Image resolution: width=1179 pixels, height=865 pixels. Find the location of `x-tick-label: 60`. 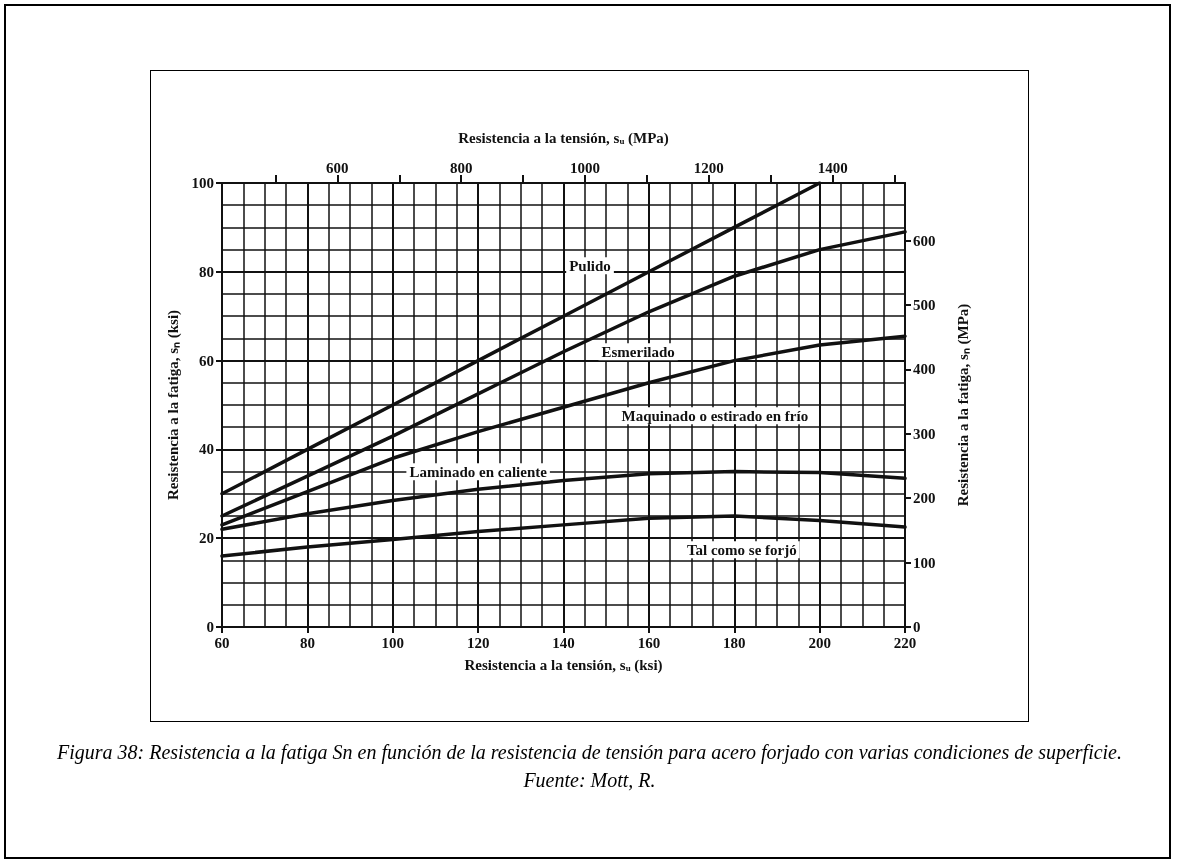

x-tick-label: 60 is located at coordinates (222, 642).